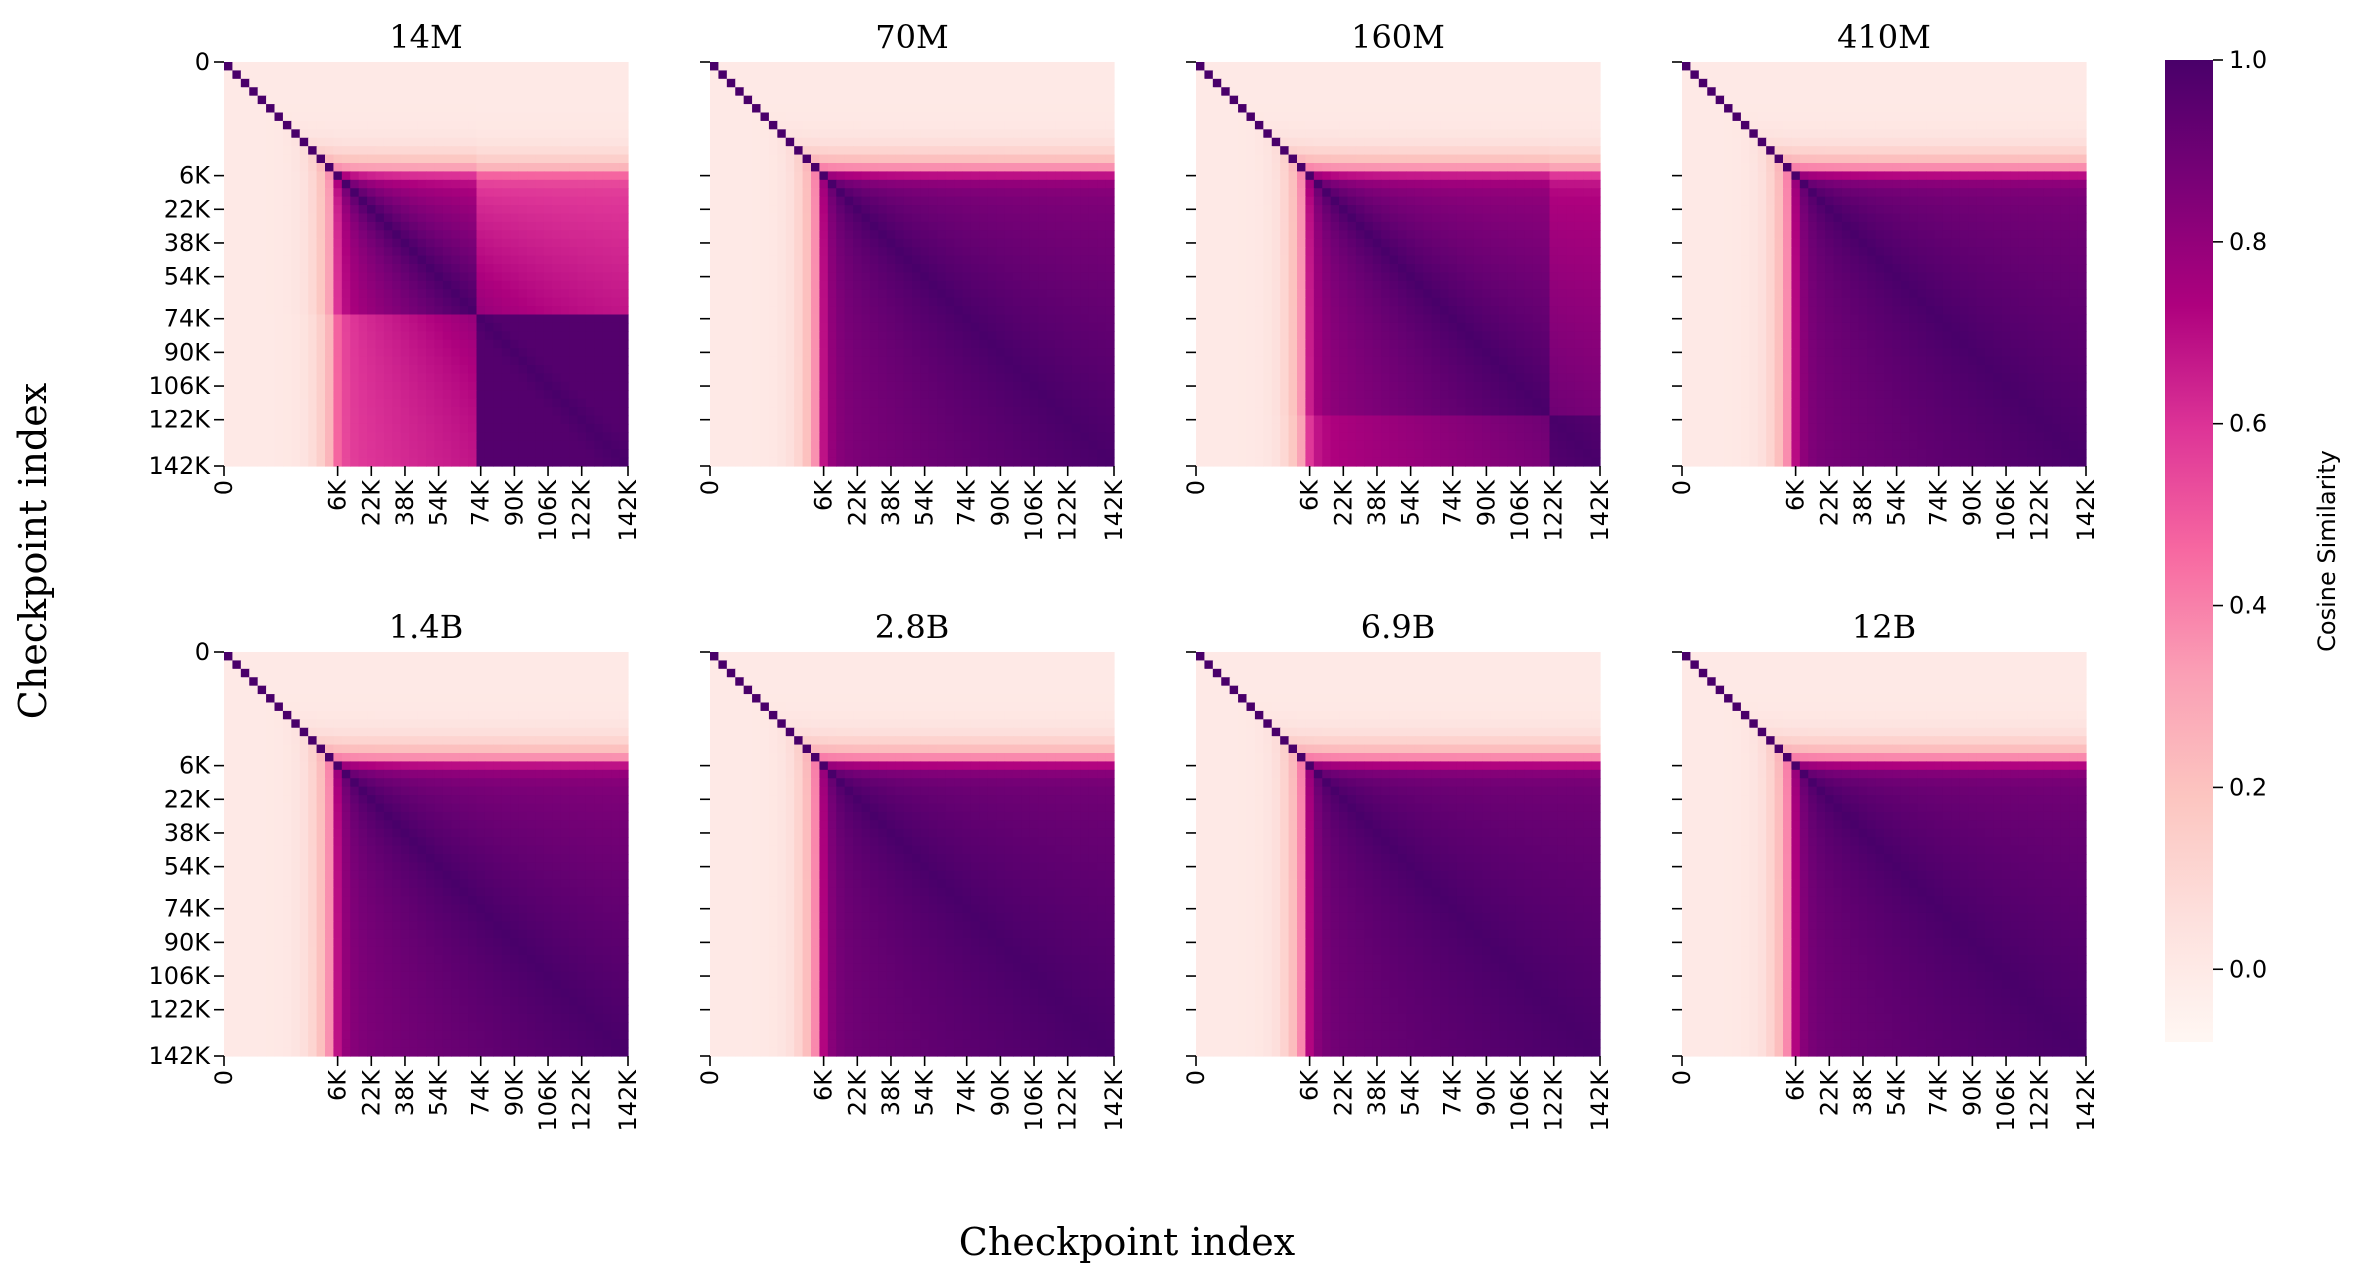  What do you see at coordinates (188, 243) in the screenshot?
I see `y-tick-label: 38K` at bounding box center [188, 243].